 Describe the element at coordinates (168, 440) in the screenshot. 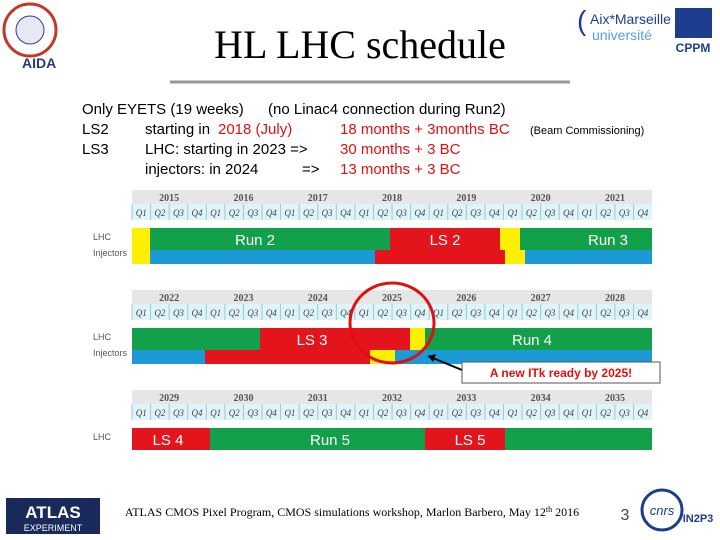

I see `phase-label: LS 4` at that location.